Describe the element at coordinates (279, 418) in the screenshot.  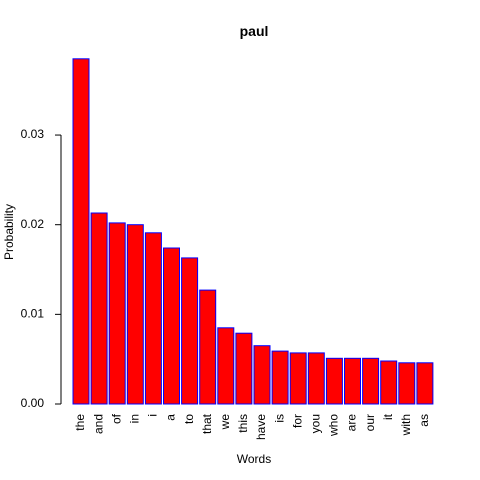
I see `x-tick-label-is: is` at that location.